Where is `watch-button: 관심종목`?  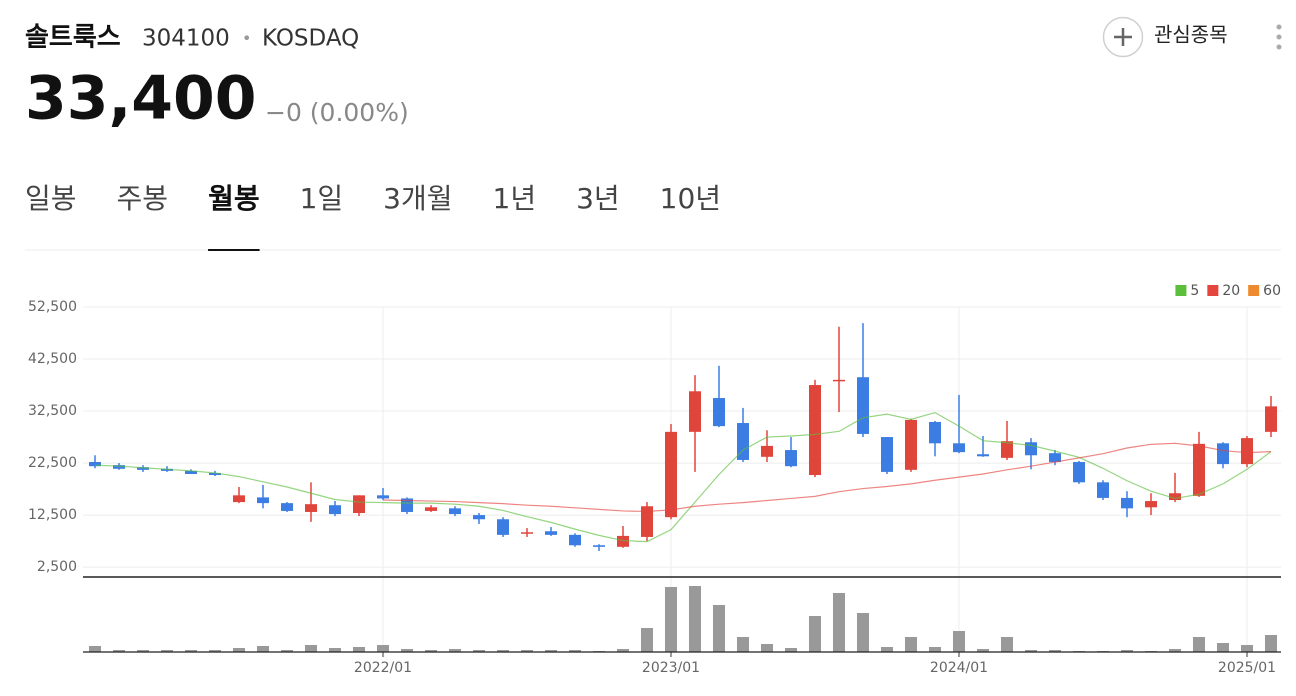
watch-button: 관심종목 is located at coordinates (1165, 37).